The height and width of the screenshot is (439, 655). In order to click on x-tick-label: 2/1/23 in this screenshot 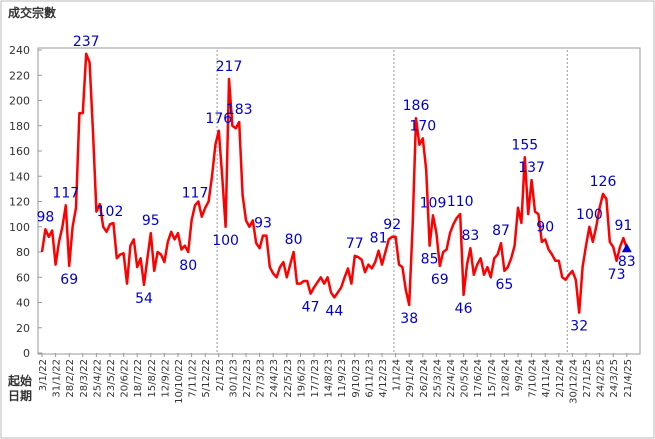, I will do `click(220, 375)`.